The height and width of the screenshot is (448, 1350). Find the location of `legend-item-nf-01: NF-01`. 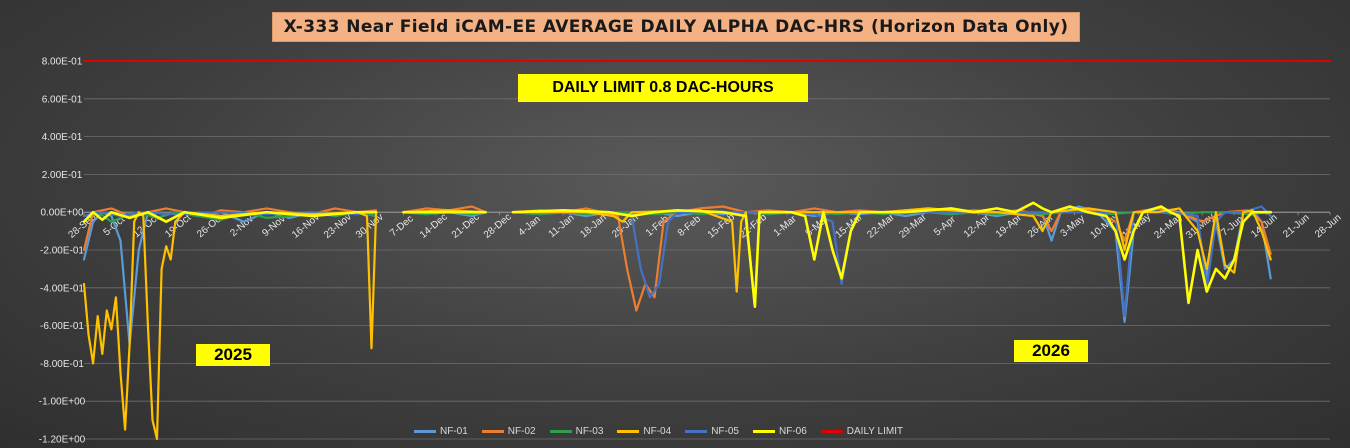

legend-item-nf-01: NF-01 is located at coordinates (441, 431).